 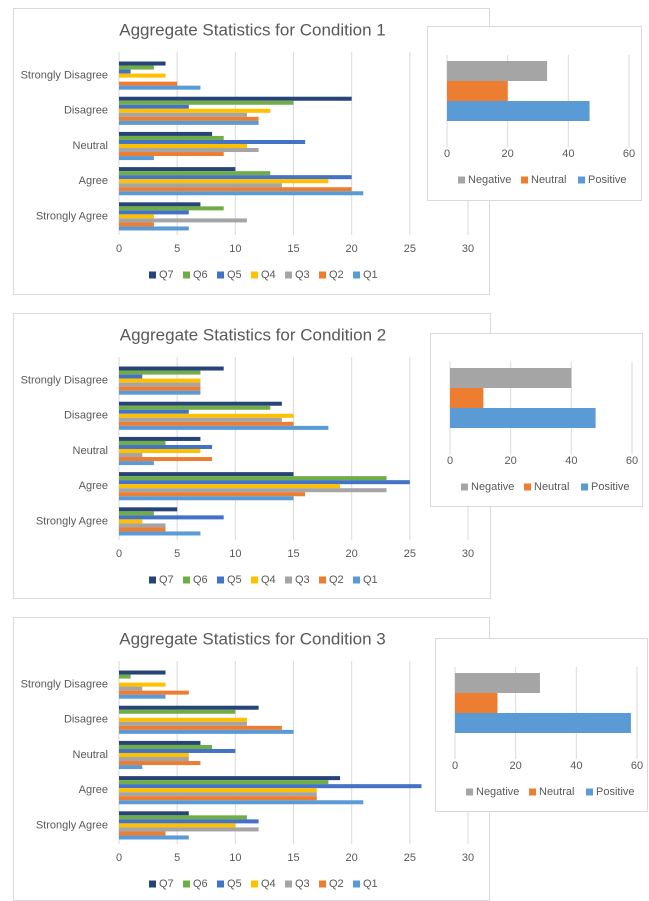 I want to click on legend-label: Negative, so click(x=492, y=487).